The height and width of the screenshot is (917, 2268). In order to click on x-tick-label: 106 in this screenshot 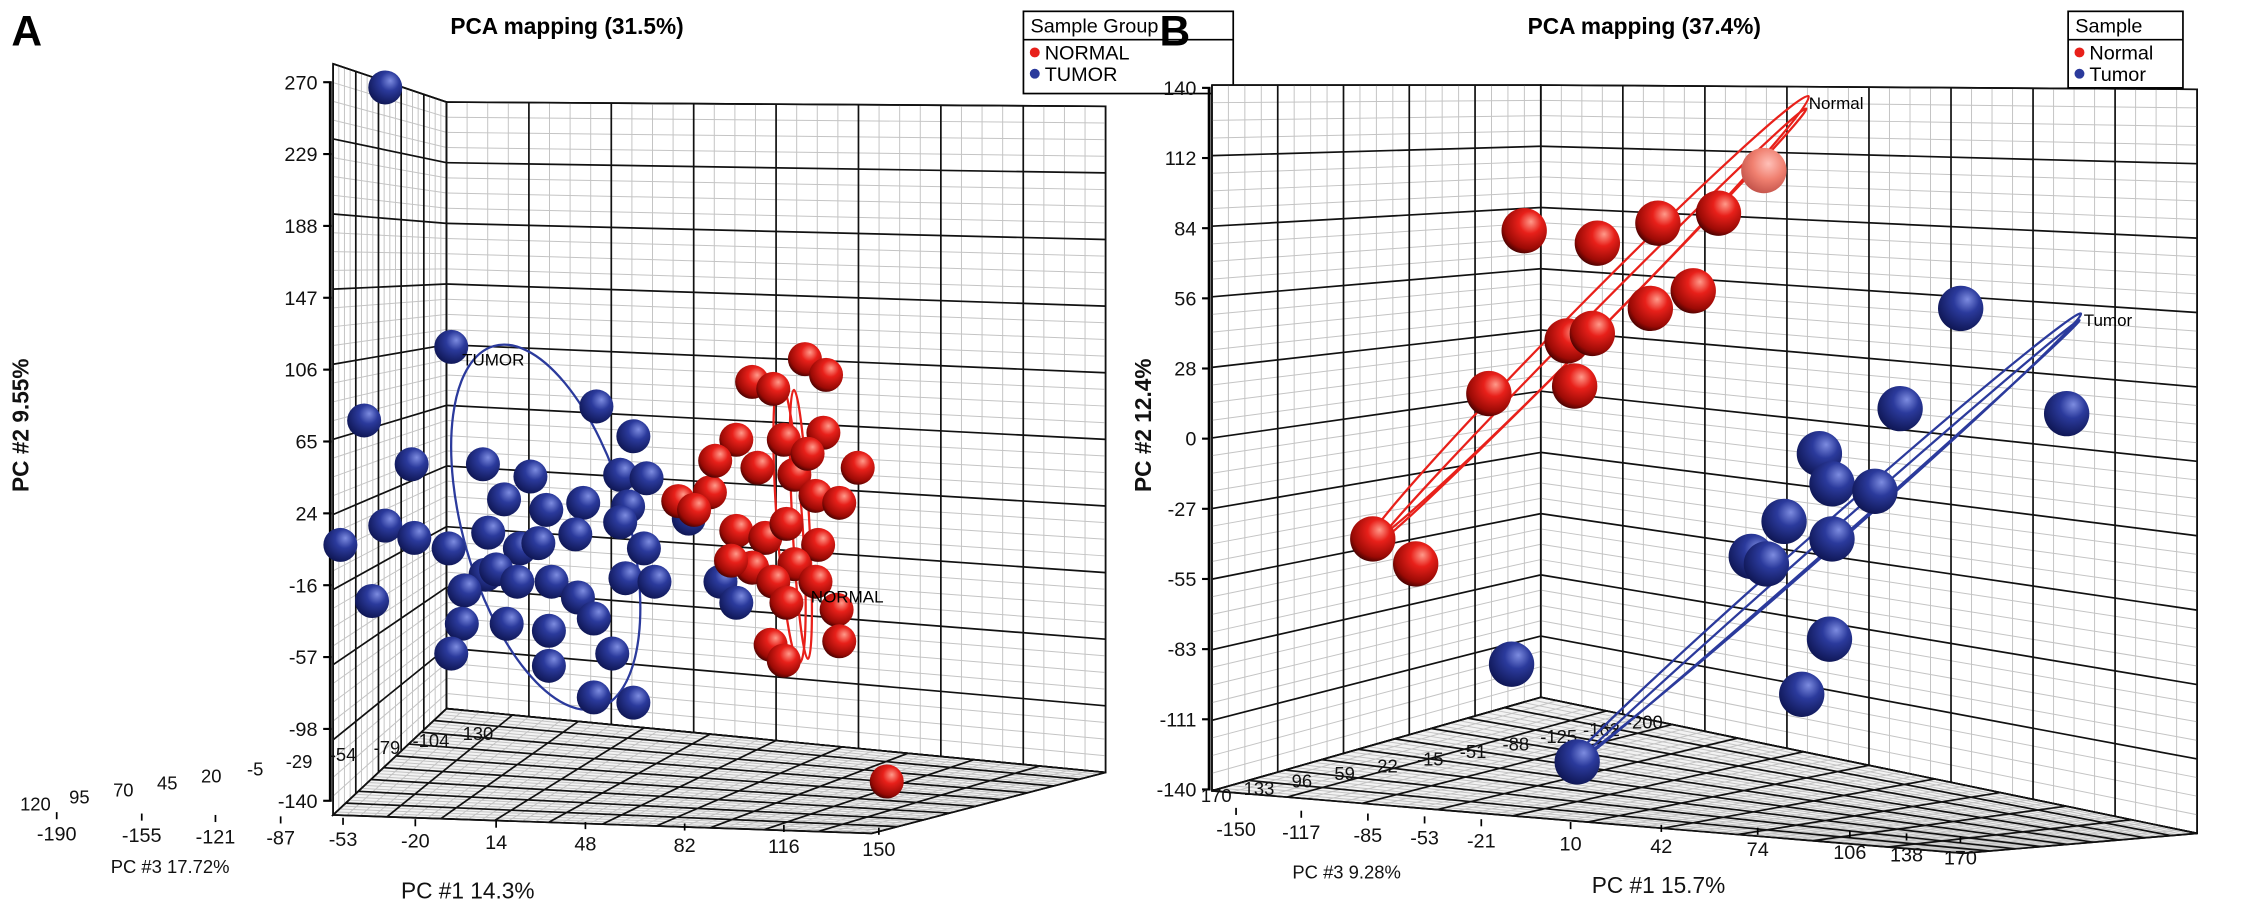, I will do `click(1849, 853)`.